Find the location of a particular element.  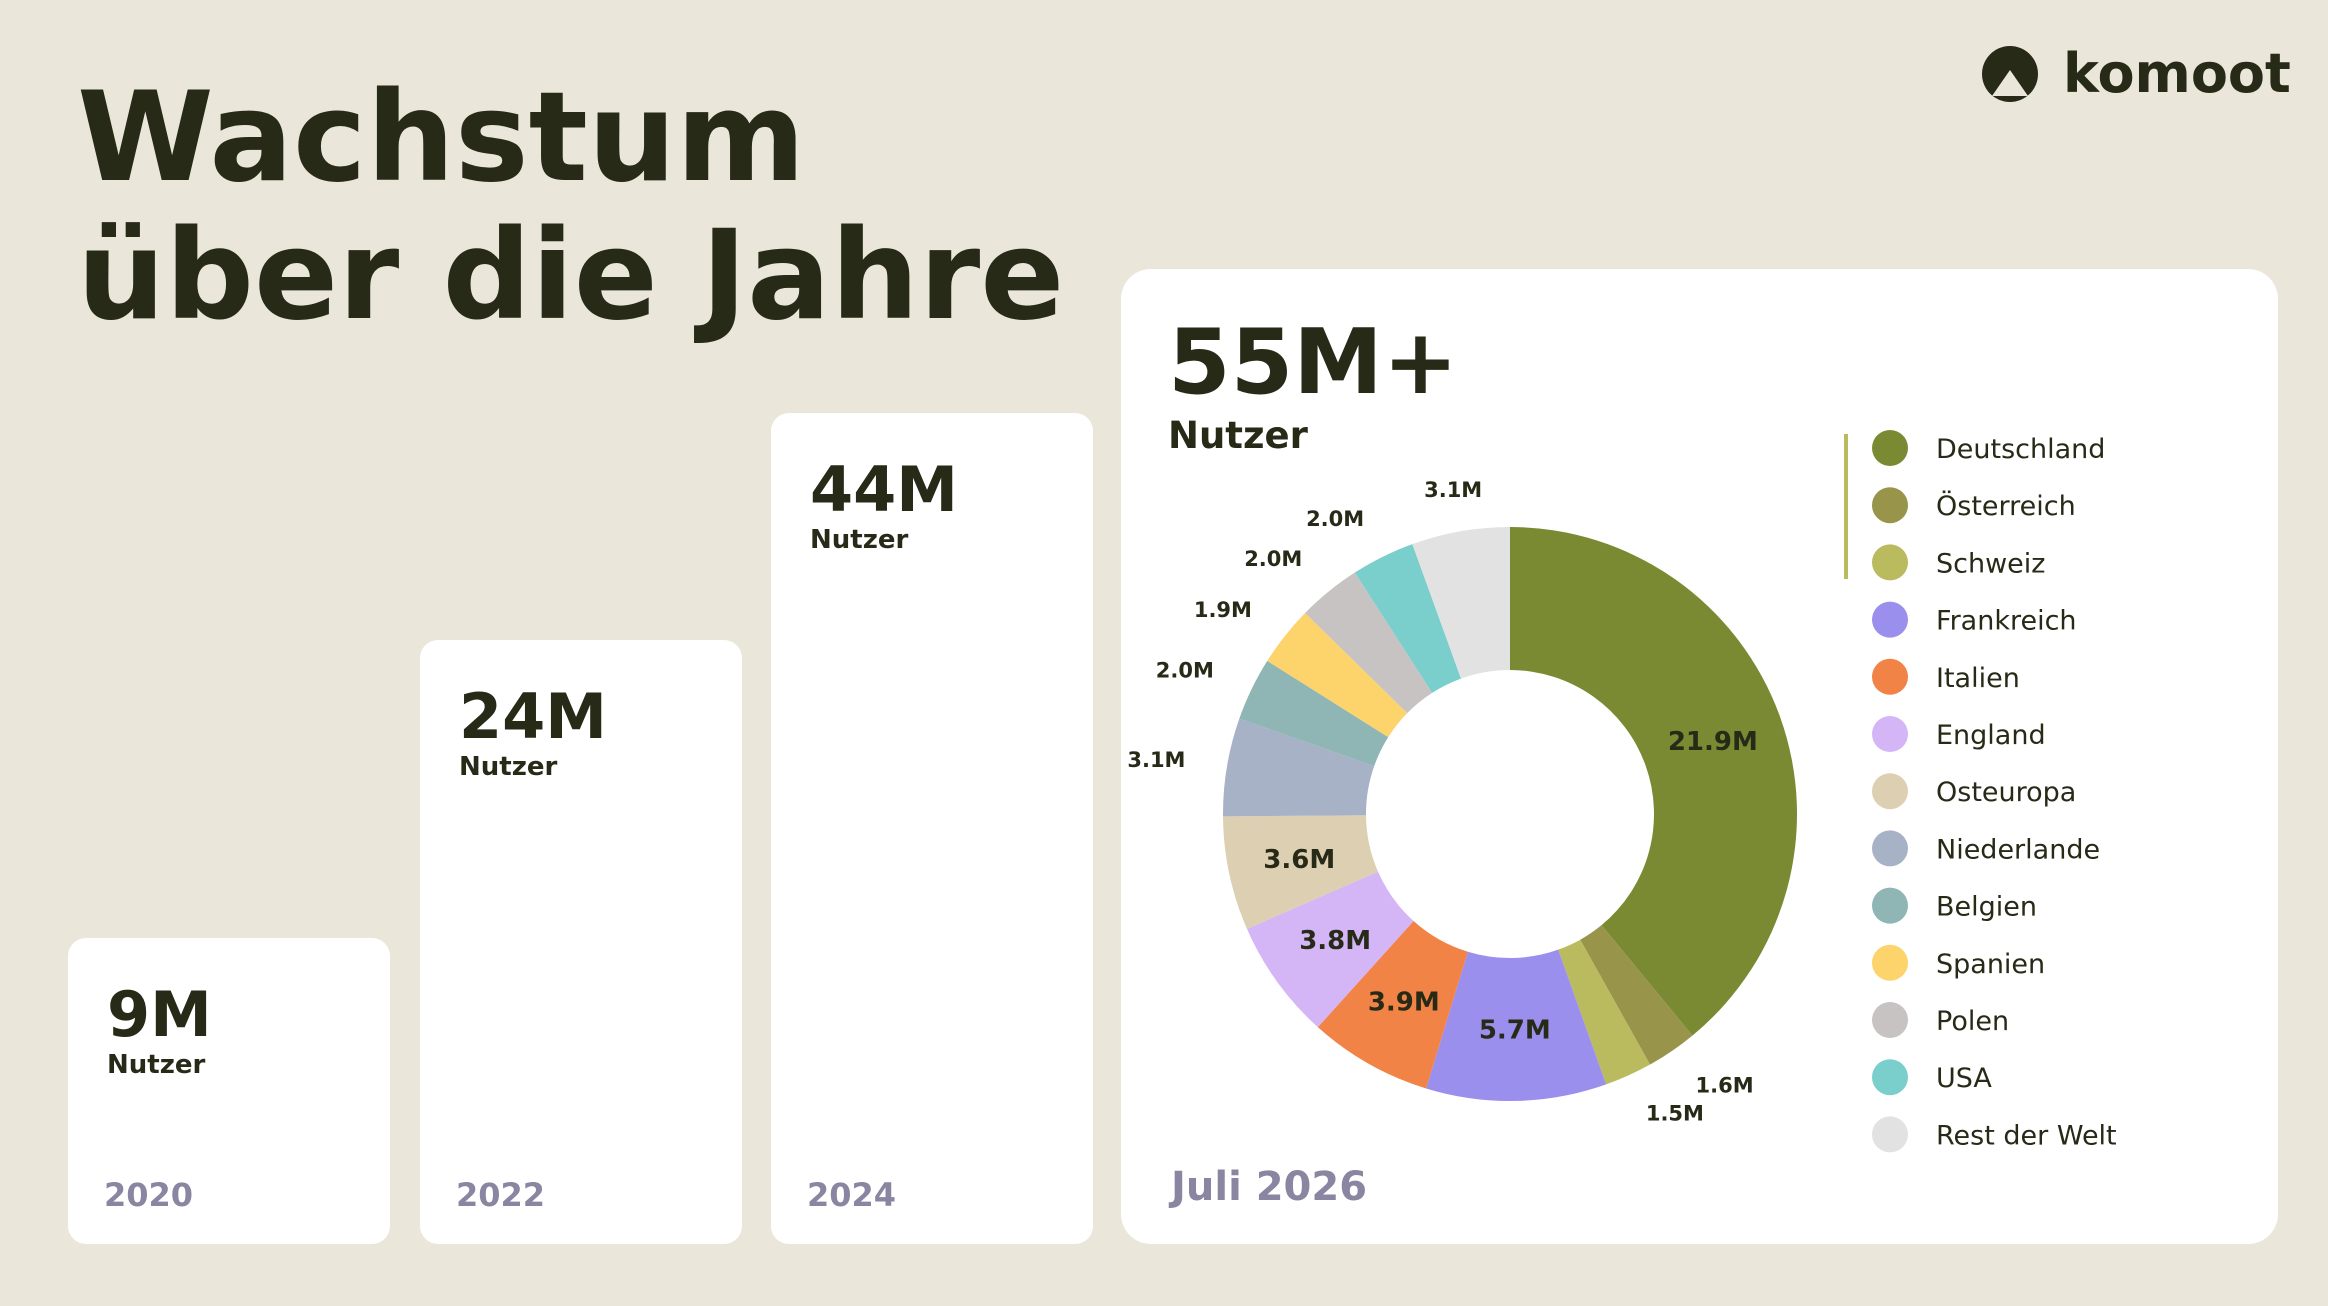

card-year: 2022 is located at coordinates (500, 1195).